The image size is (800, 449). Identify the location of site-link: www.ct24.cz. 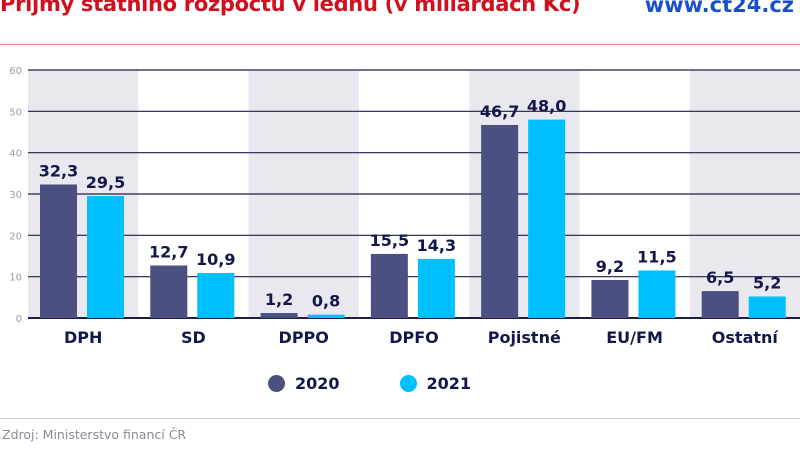
(719, 8).